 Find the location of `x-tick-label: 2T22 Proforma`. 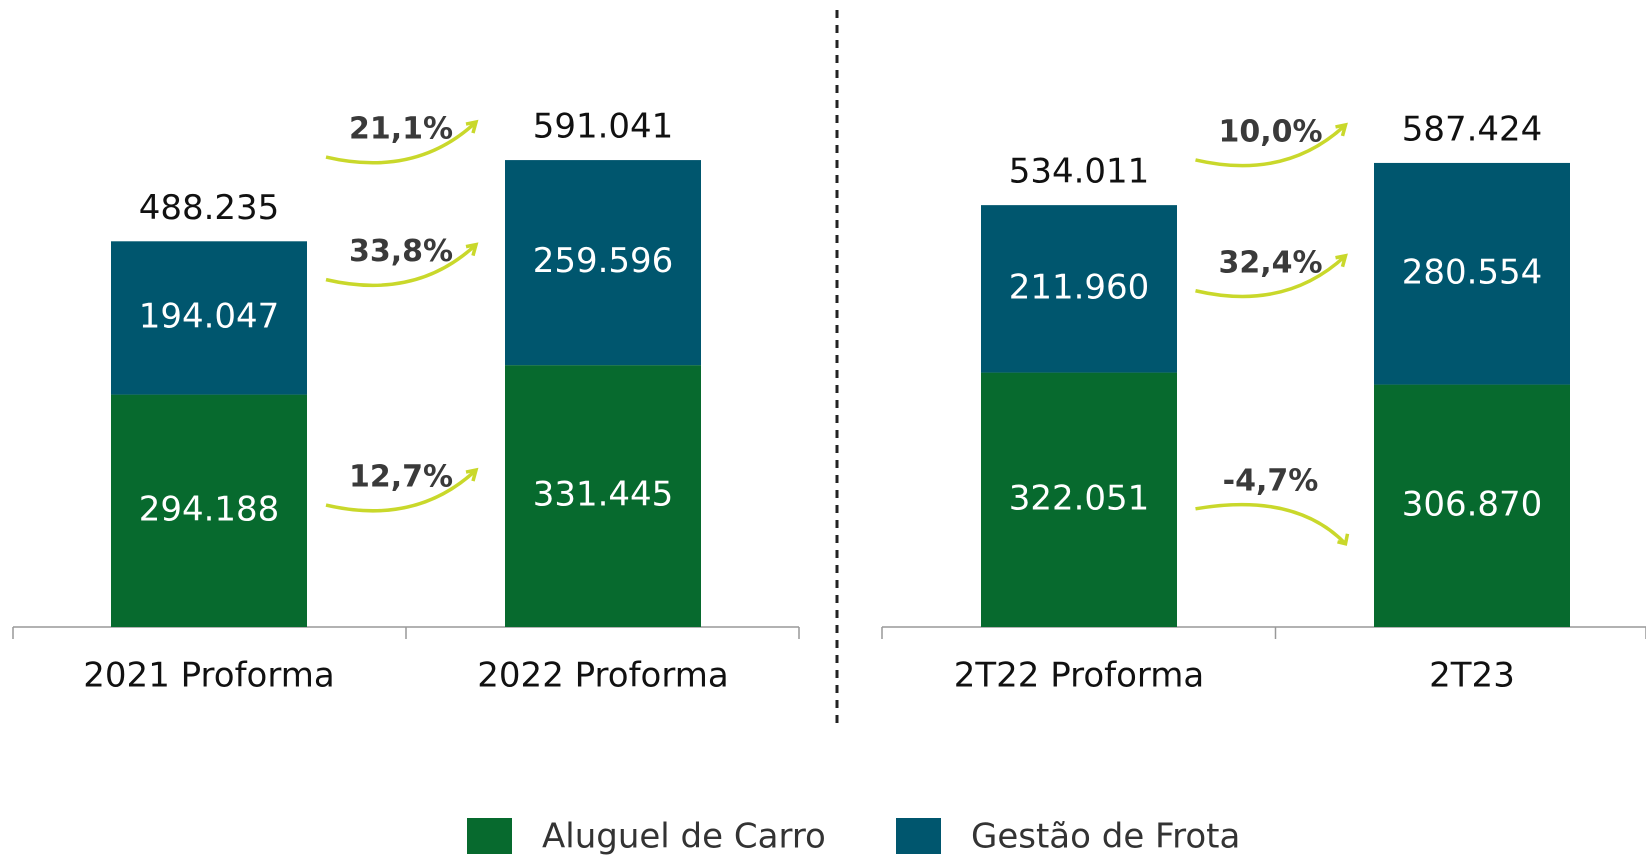

x-tick-label: 2T22 Proforma is located at coordinates (1079, 676).